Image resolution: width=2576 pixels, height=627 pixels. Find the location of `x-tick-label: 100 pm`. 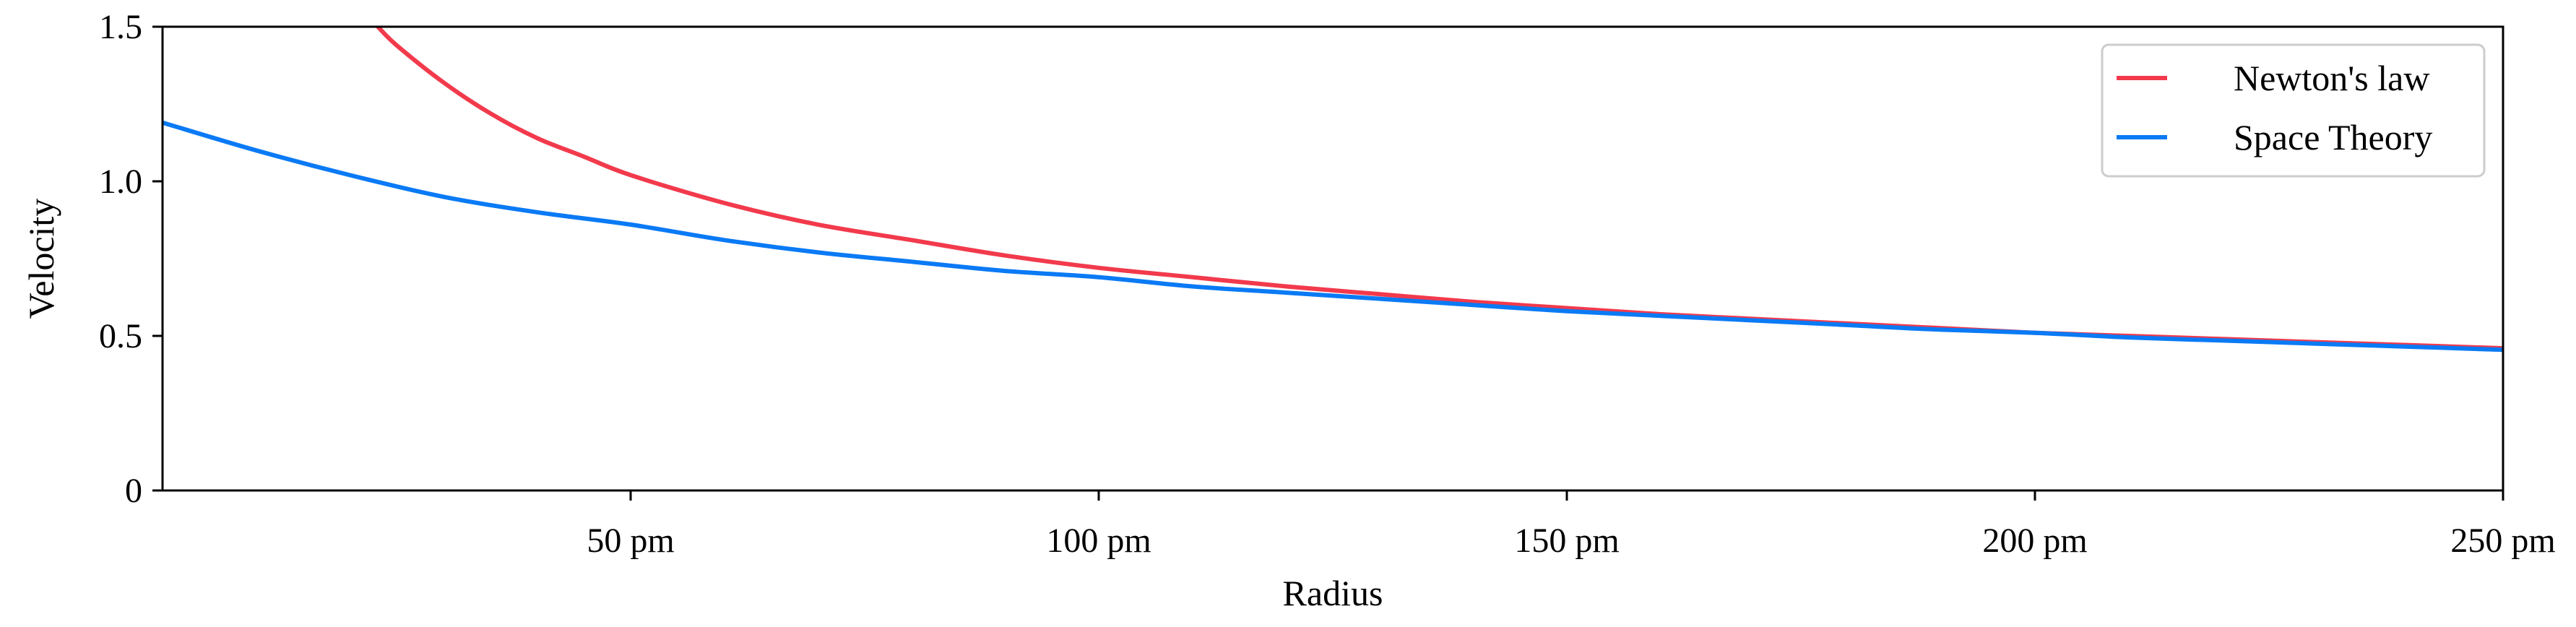

x-tick-label: 100 pm is located at coordinates (1098, 541).